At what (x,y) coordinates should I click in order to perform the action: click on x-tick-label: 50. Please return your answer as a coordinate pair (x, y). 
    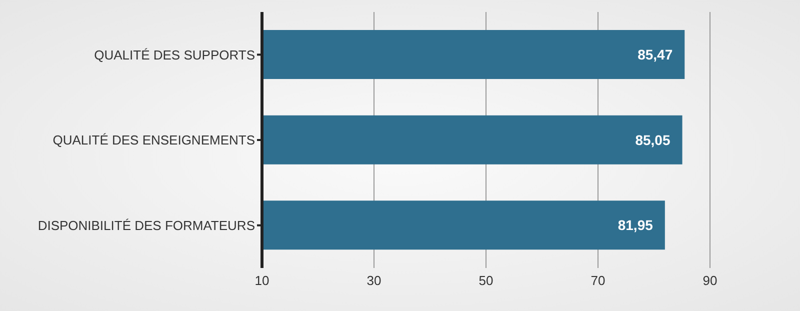
    Looking at the image, I should click on (486, 280).